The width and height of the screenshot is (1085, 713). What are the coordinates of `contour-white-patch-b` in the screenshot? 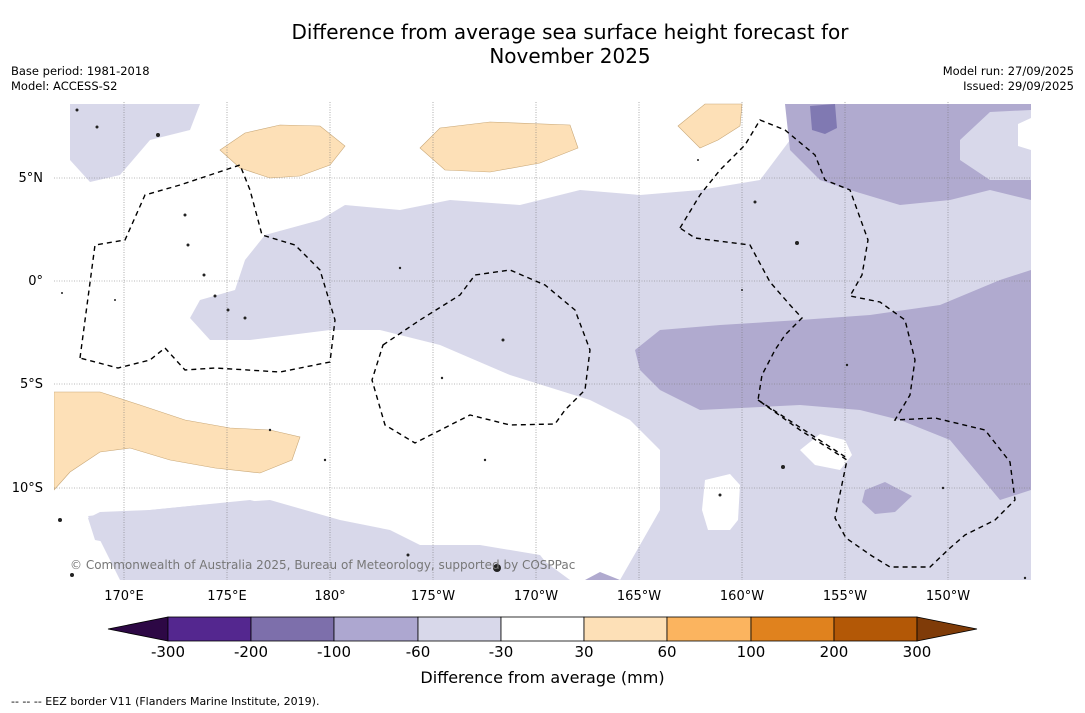 It's located at (721, 502).